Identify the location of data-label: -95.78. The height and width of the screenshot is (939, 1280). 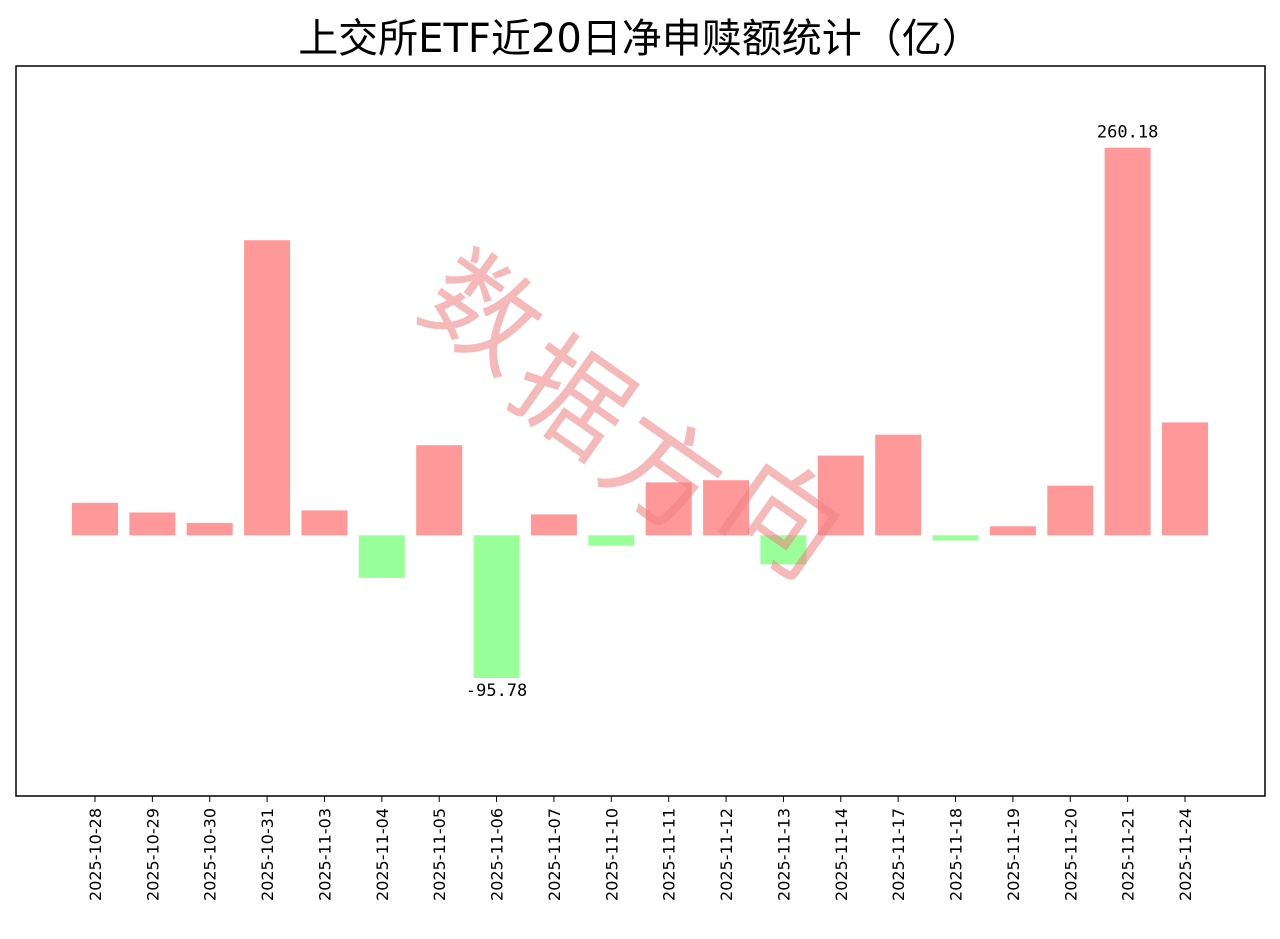
(496, 691).